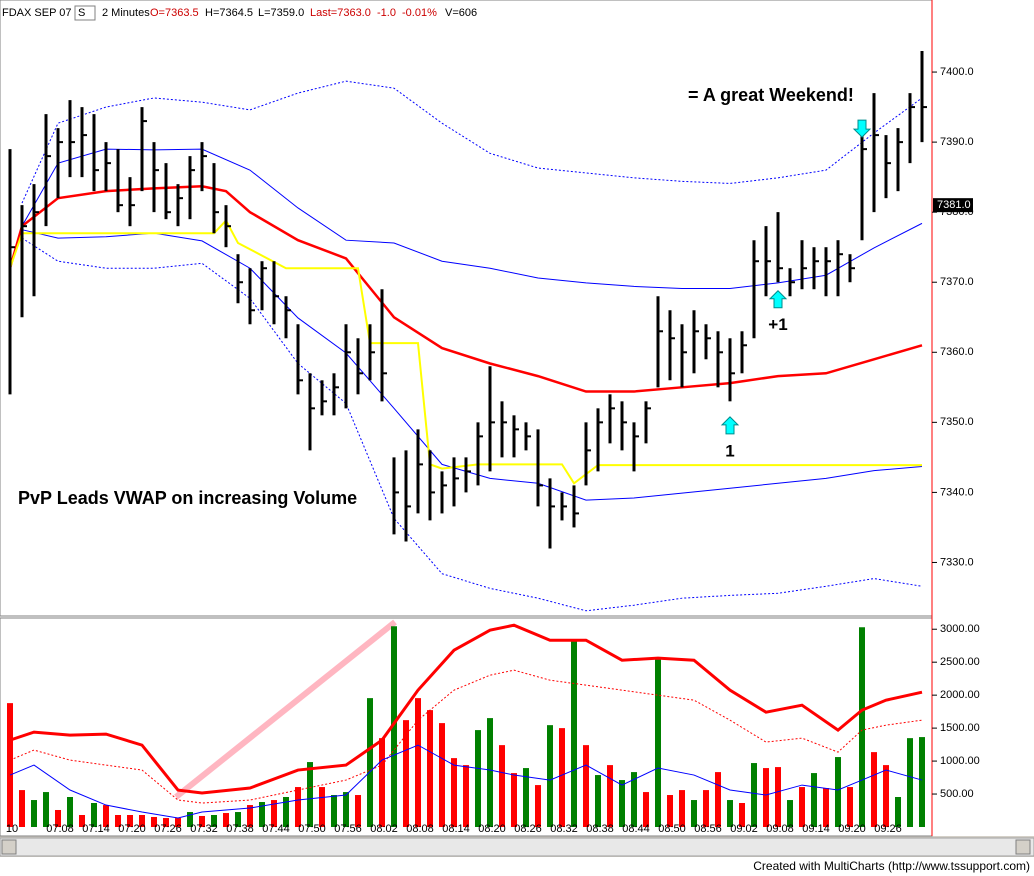 The height and width of the screenshot is (876, 1034). Describe the element at coordinates (174, 13) in the screenshot. I see `header-item: O=7363.5` at that location.